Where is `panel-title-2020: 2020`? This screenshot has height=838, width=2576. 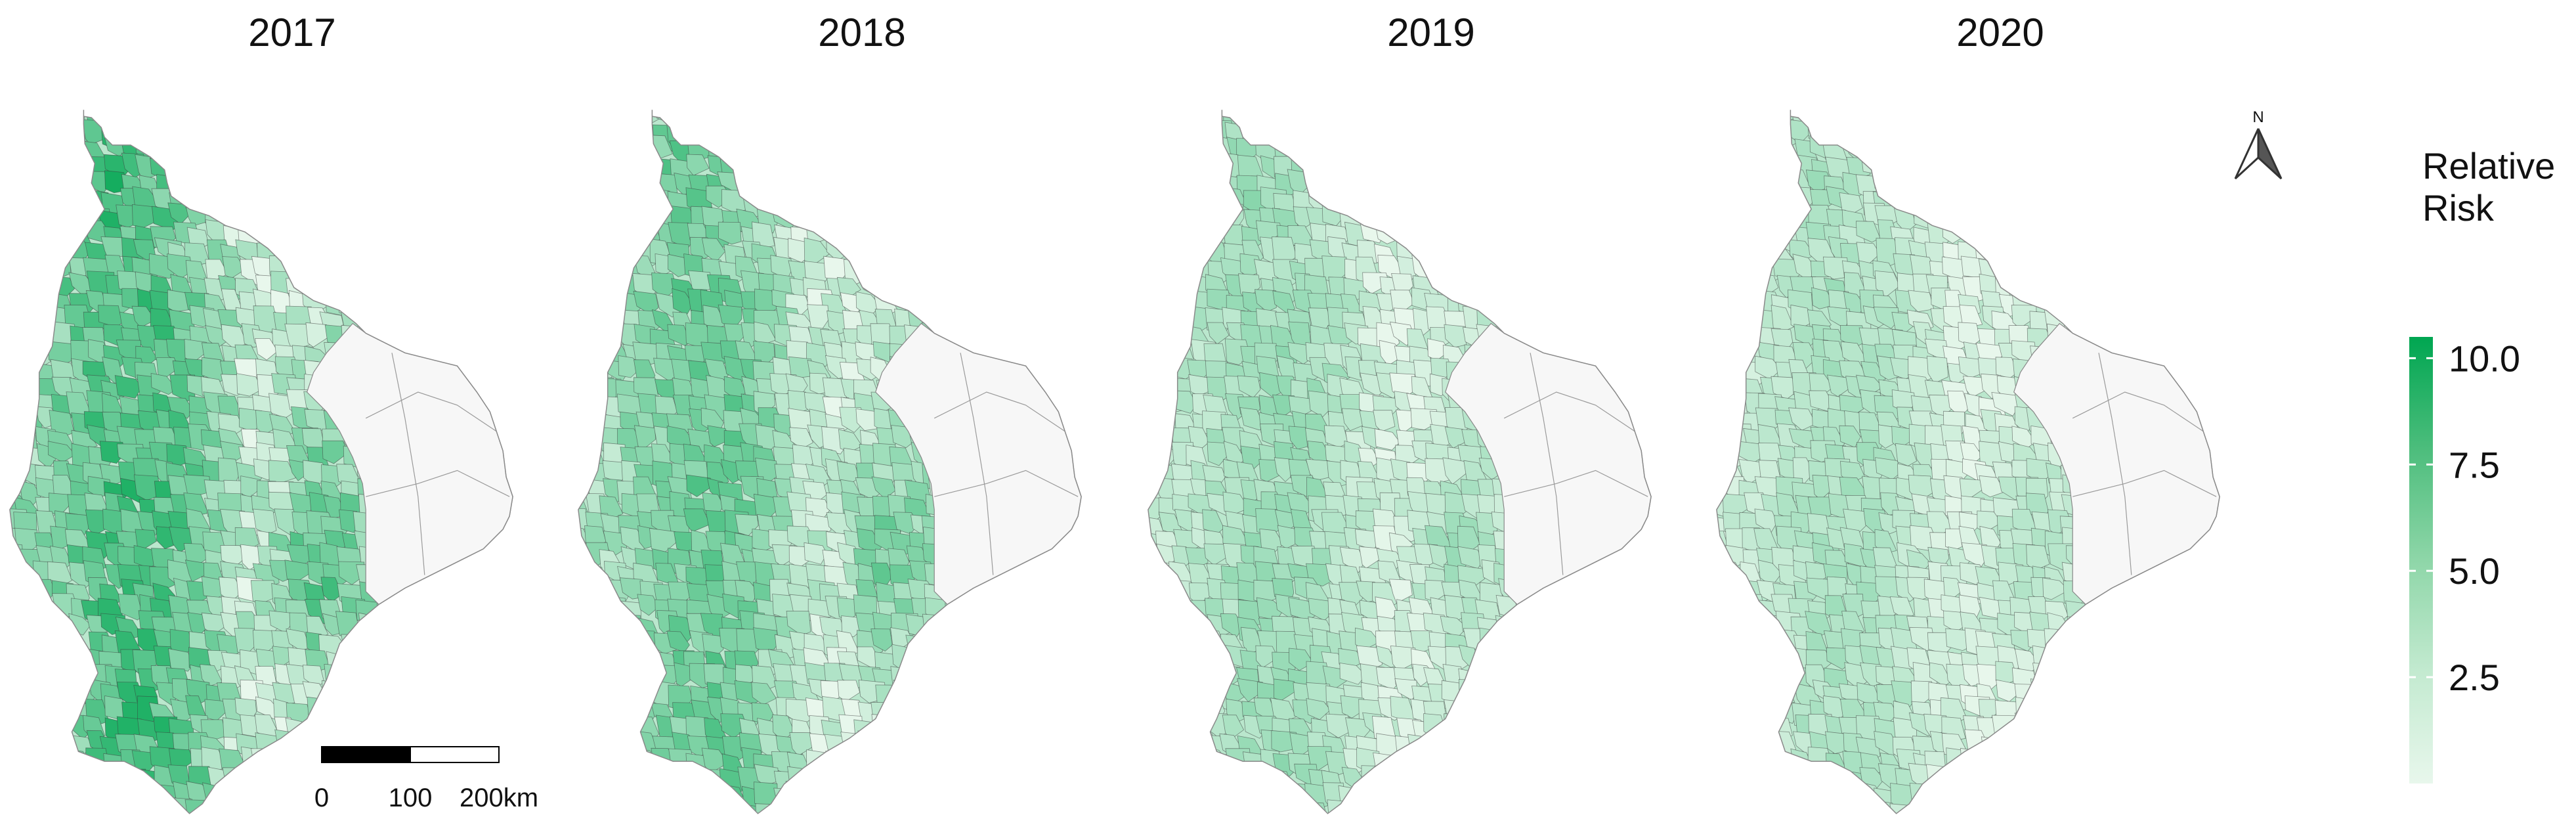 panel-title-2020: 2020 is located at coordinates (2000, 33).